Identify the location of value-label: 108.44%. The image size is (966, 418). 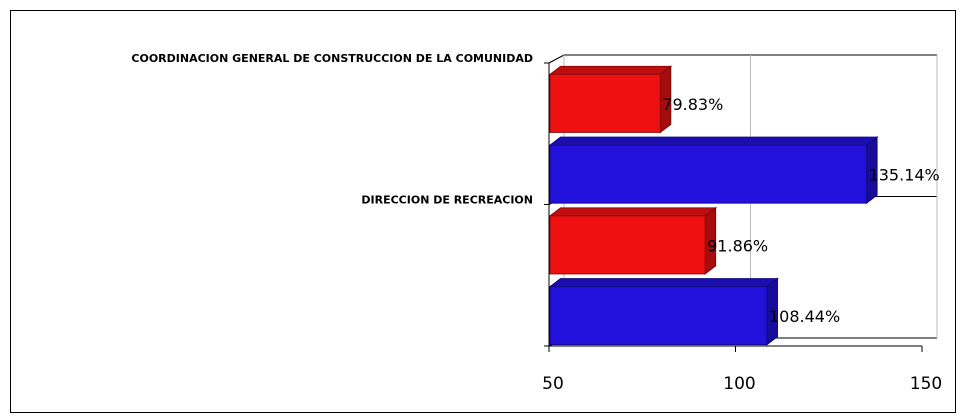
(804, 316).